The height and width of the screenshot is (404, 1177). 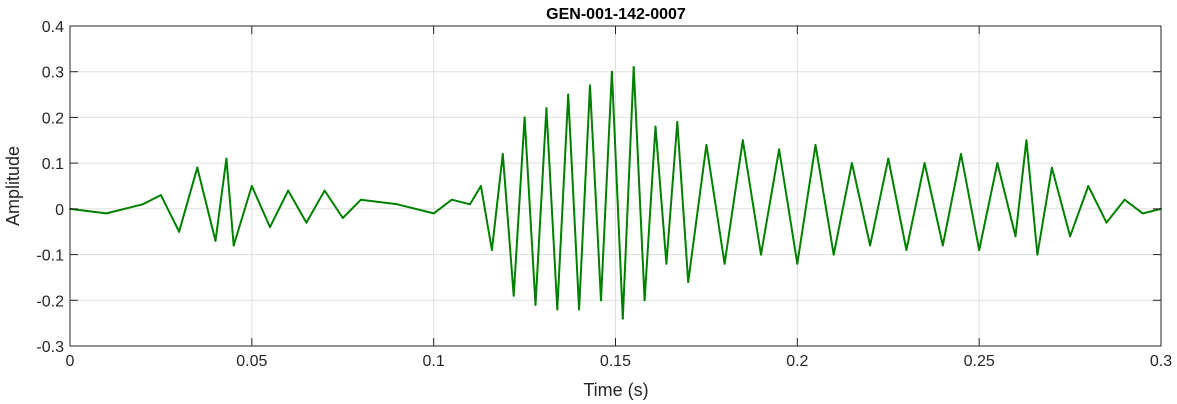 What do you see at coordinates (616, 14) in the screenshot?
I see `chart-title: GEN-001-142-0007` at bounding box center [616, 14].